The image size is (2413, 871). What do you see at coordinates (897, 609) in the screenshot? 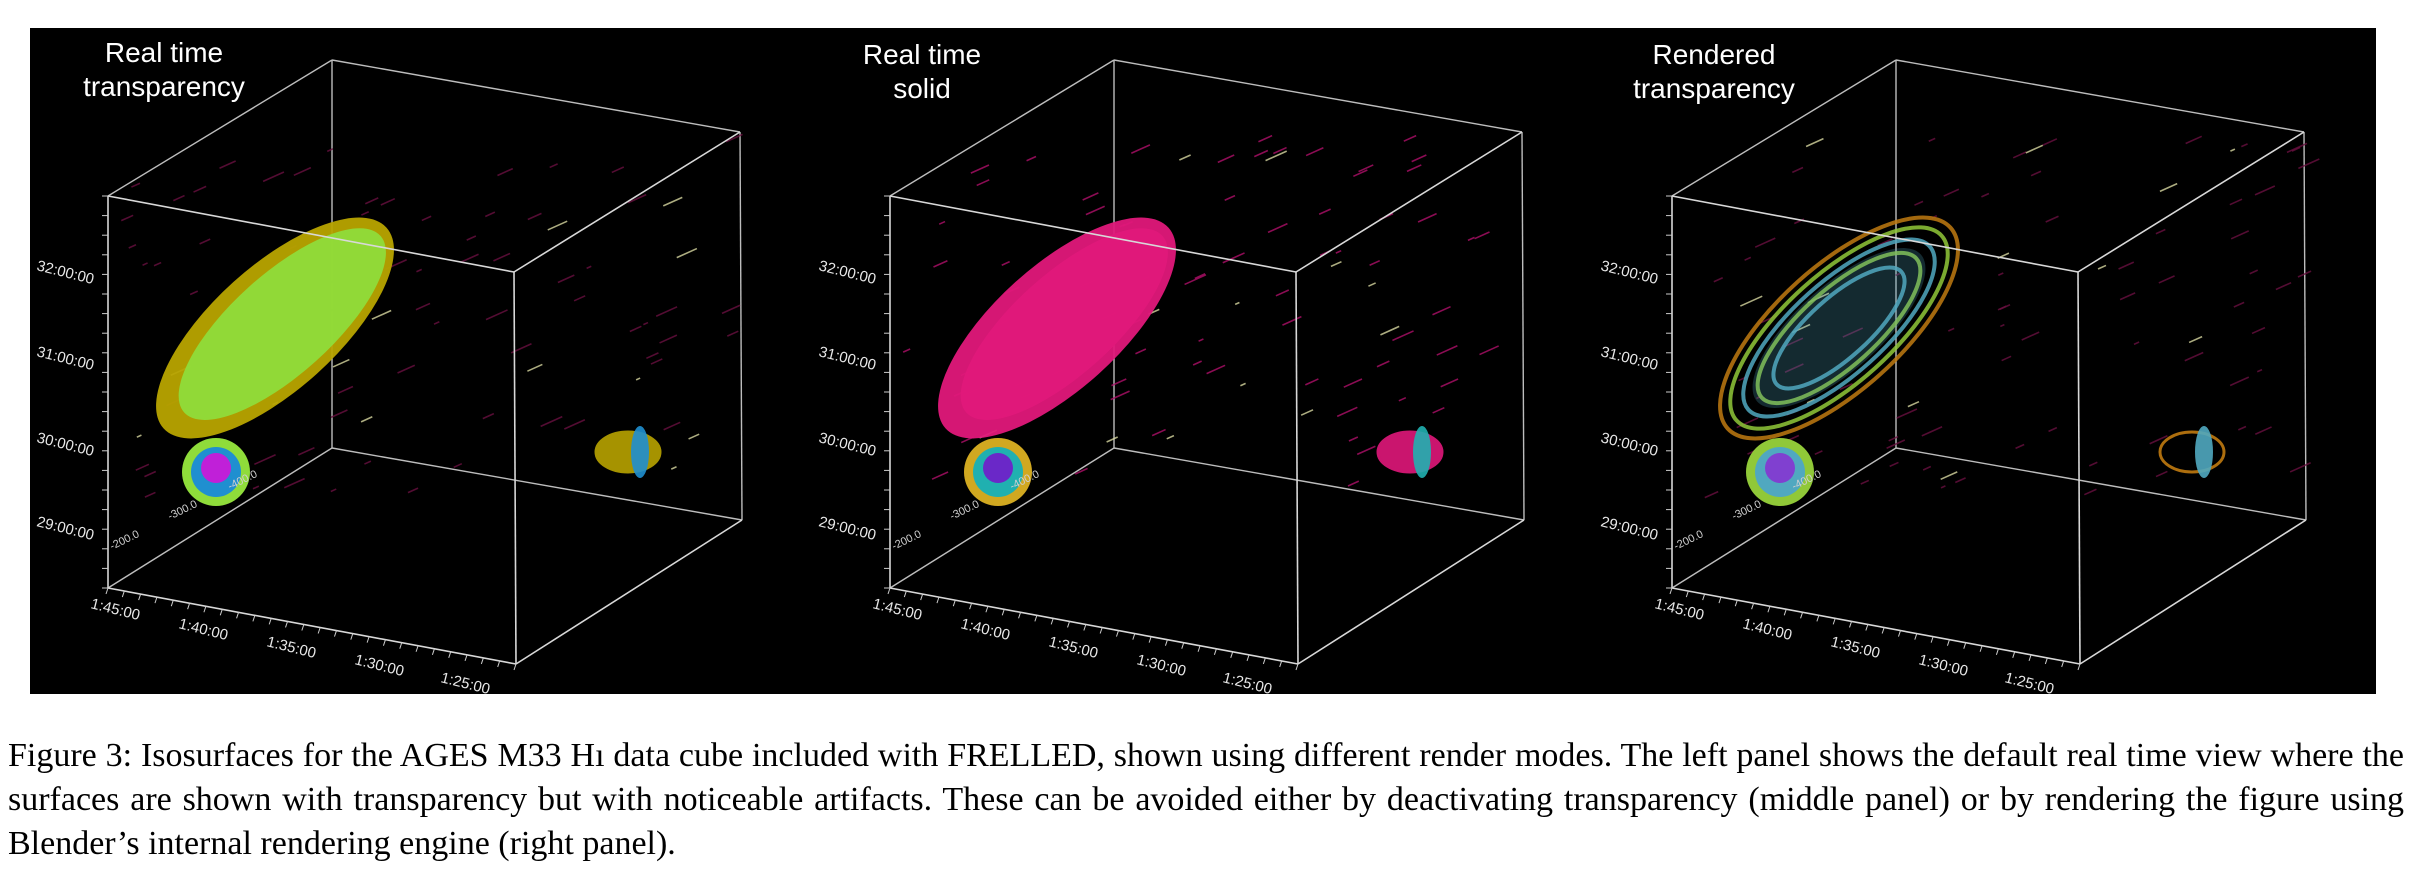
I see `x-tick-label: 1:45:00` at bounding box center [897, 609].